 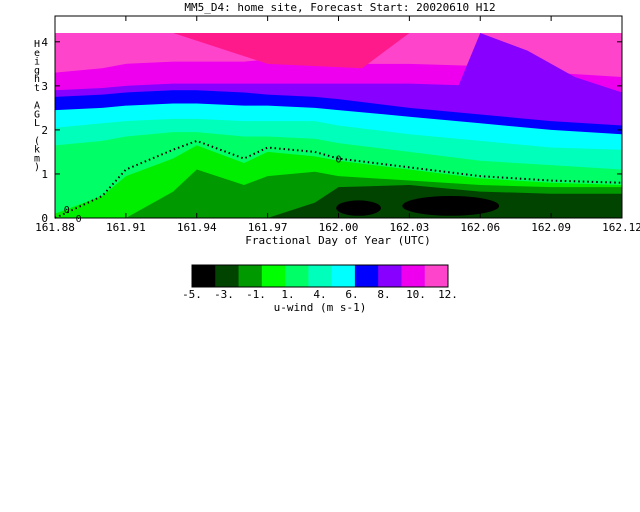 What do you see at coordinates (480, 227) in the screenshot?
I see `x-tick-label: 162.06` at bounding box center [480, 227].